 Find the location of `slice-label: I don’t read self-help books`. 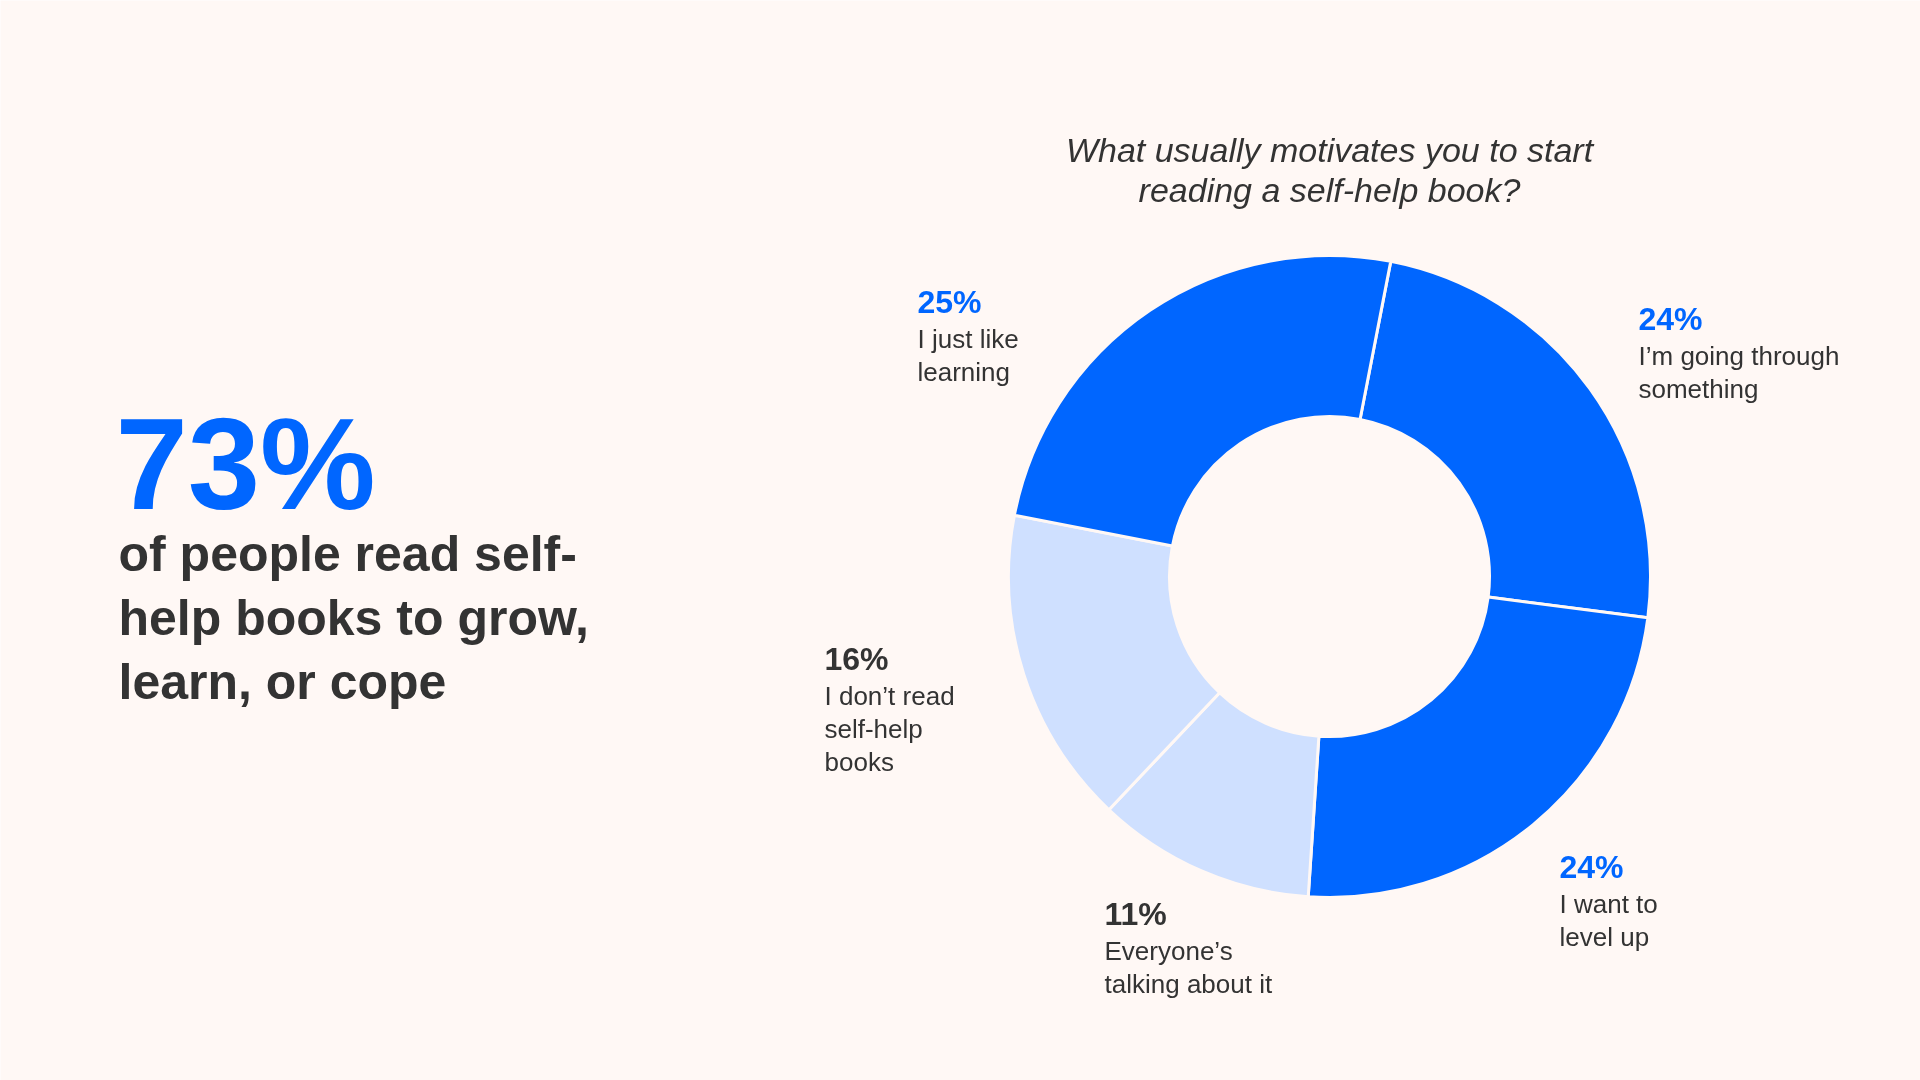

slice-label: I don’t read self-help books is located at coordinates (889, 728).